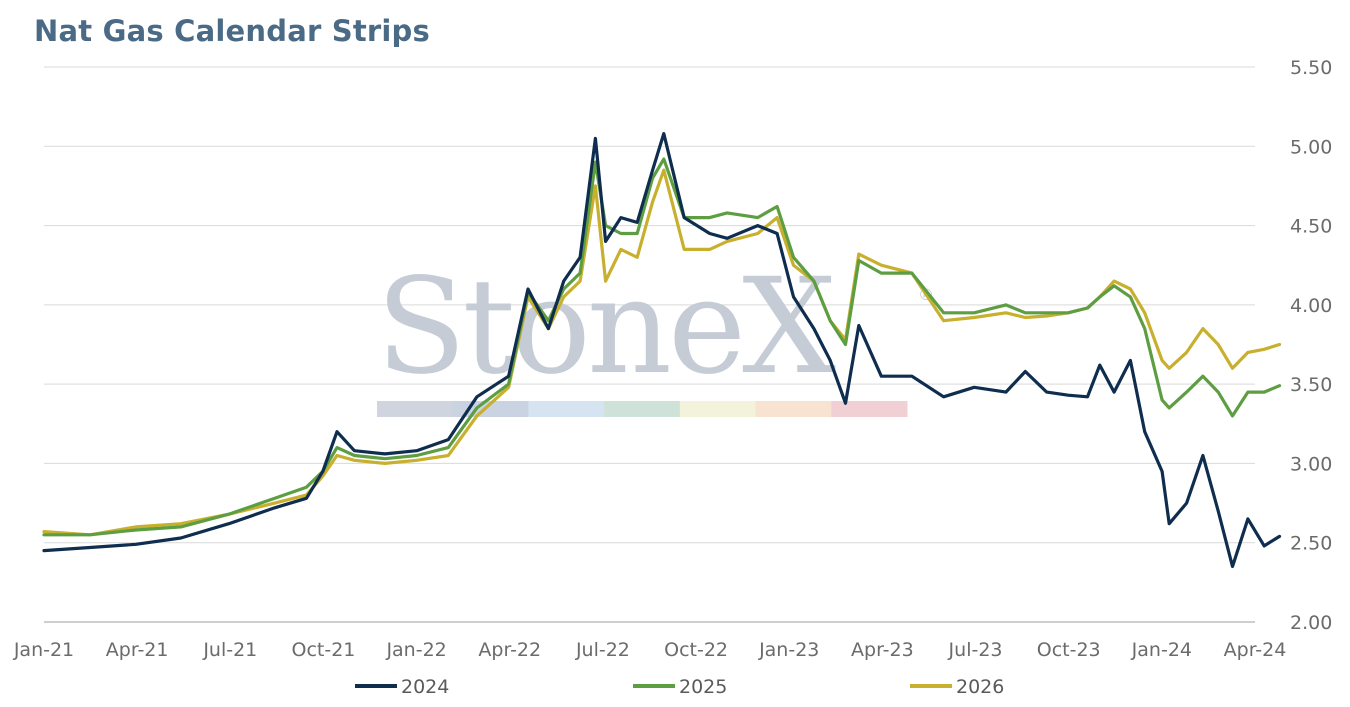 The height and width of the screenshot is (707, 1350). Describe the element at coordinates (509, 650) in the screenshot. I see `x-tick-label: Apr-22` at that location.